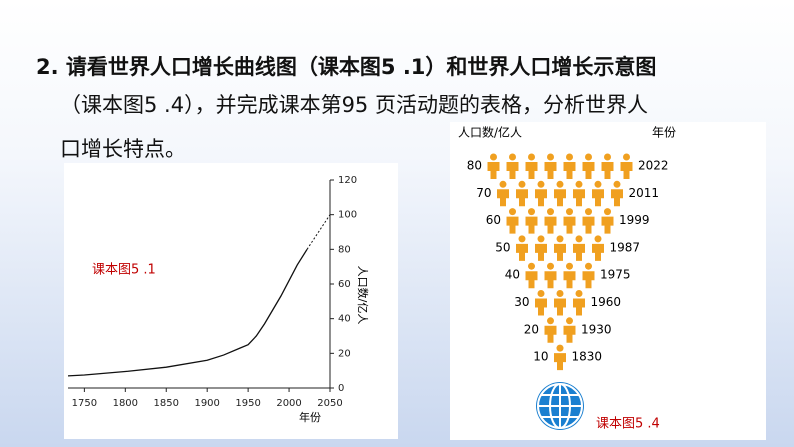  Describe the element at coordinates (540, 357) in the screenshot. I see `row-value: 10` at that location.